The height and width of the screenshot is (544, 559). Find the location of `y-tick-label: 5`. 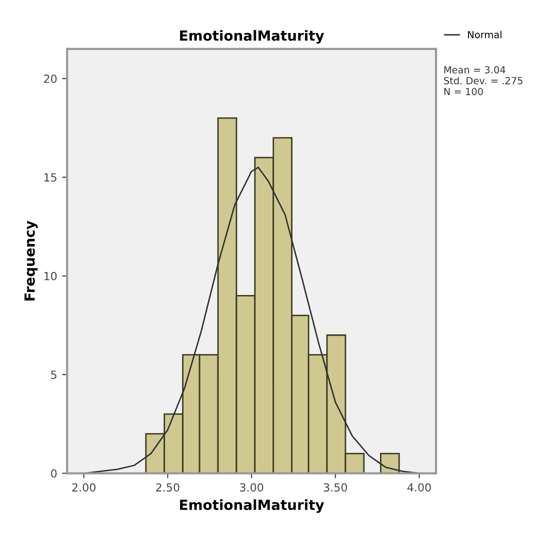

y-tick-label: 5 is located at coordinates (53, 374).